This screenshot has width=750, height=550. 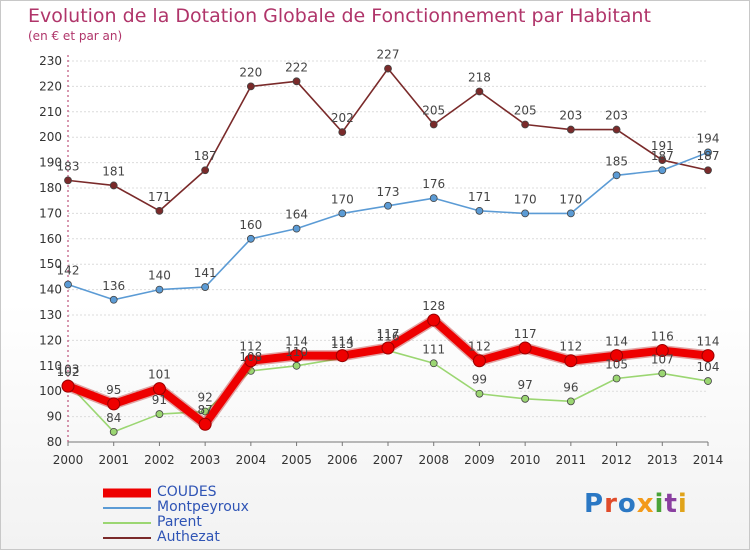 What do you see at coordinates (50, 188) in the screenshot?
I see `y-tick-label: 180` at bounding box center [50, 188].